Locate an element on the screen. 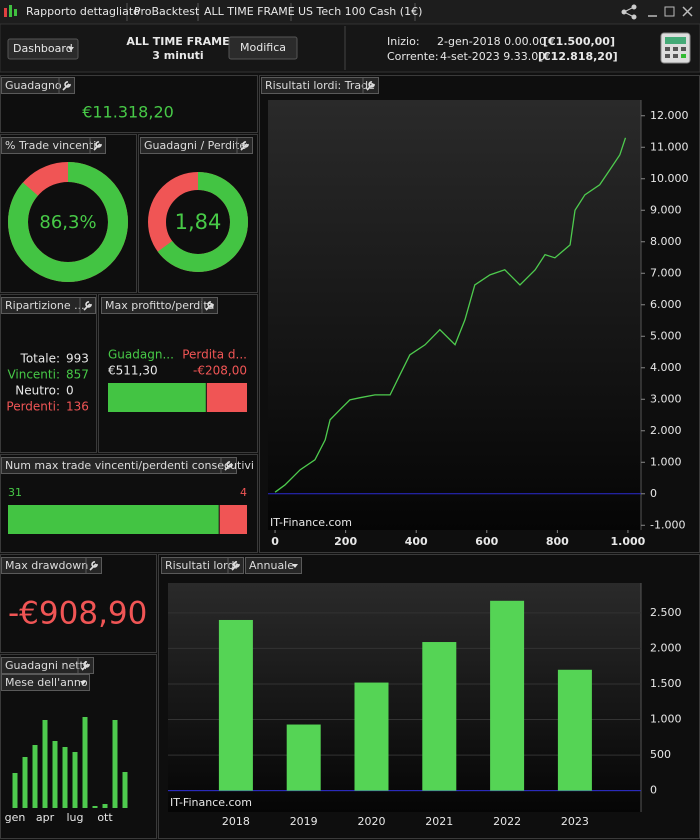  start-date: 2-gen-2018 0.00.00 is located at coordinates (491, 41).